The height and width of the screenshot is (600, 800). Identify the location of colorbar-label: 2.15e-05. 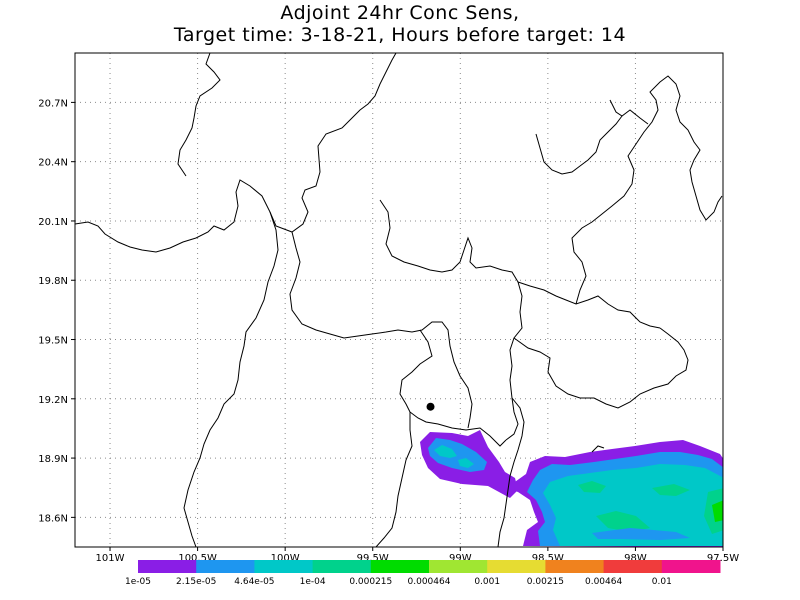
(196, 582).